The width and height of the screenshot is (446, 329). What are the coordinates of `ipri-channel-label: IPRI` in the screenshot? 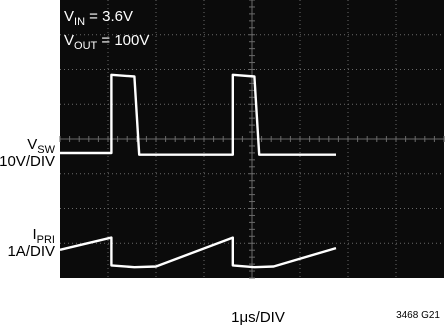 It's located at (43, 236).